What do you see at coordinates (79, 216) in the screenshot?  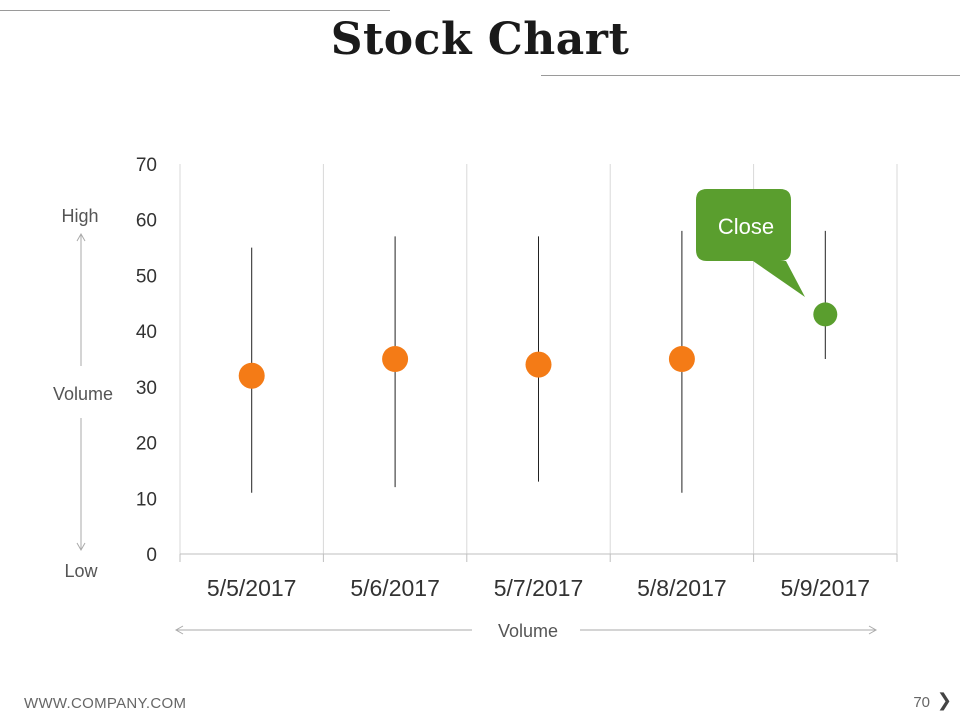 I see `high-label: High` at bounding box center [79, 216].